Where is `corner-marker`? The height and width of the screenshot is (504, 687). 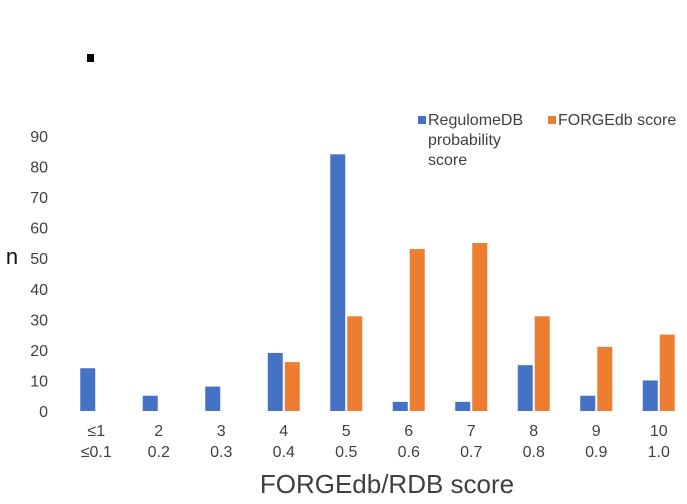
corner-marker is located at coordinates (90, 58).